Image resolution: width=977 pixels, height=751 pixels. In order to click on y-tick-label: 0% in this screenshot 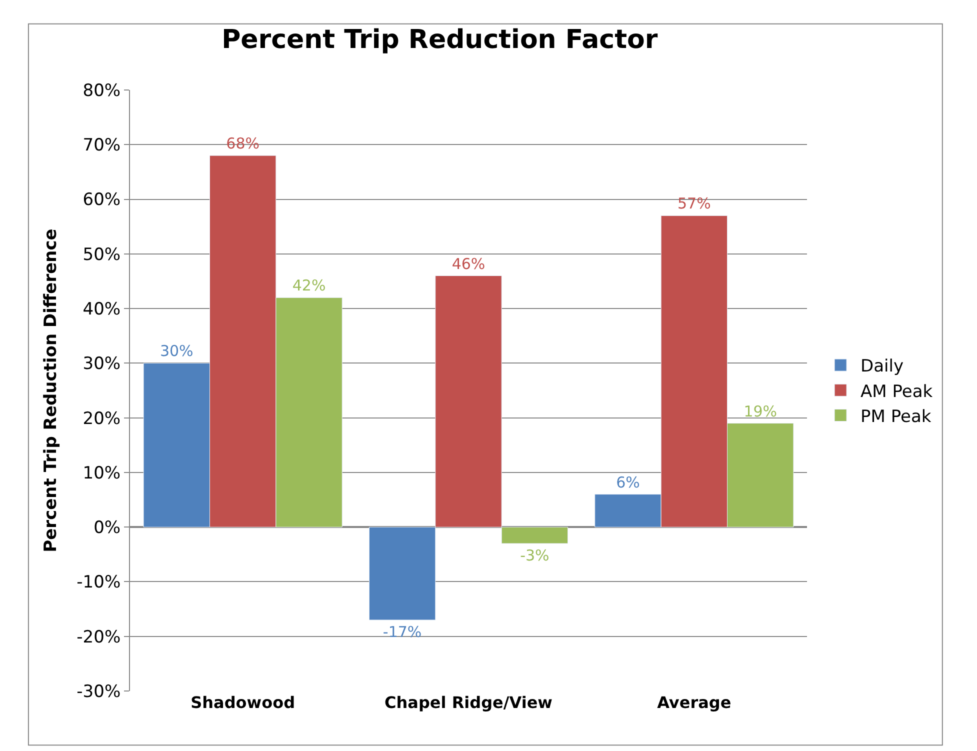, I will do `click(107, 528)`.